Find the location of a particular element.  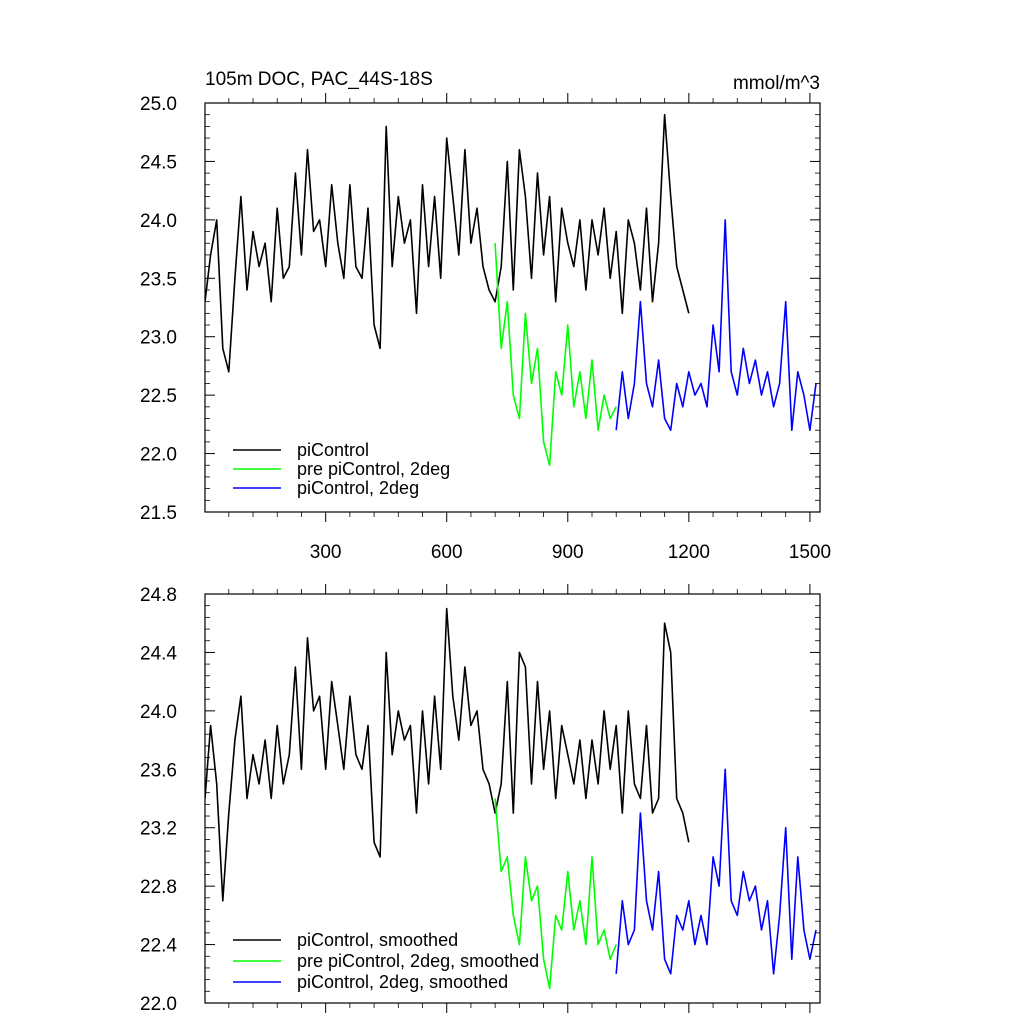

panel1-ytick-label: 22.0 is located at coordinates (158, 455).